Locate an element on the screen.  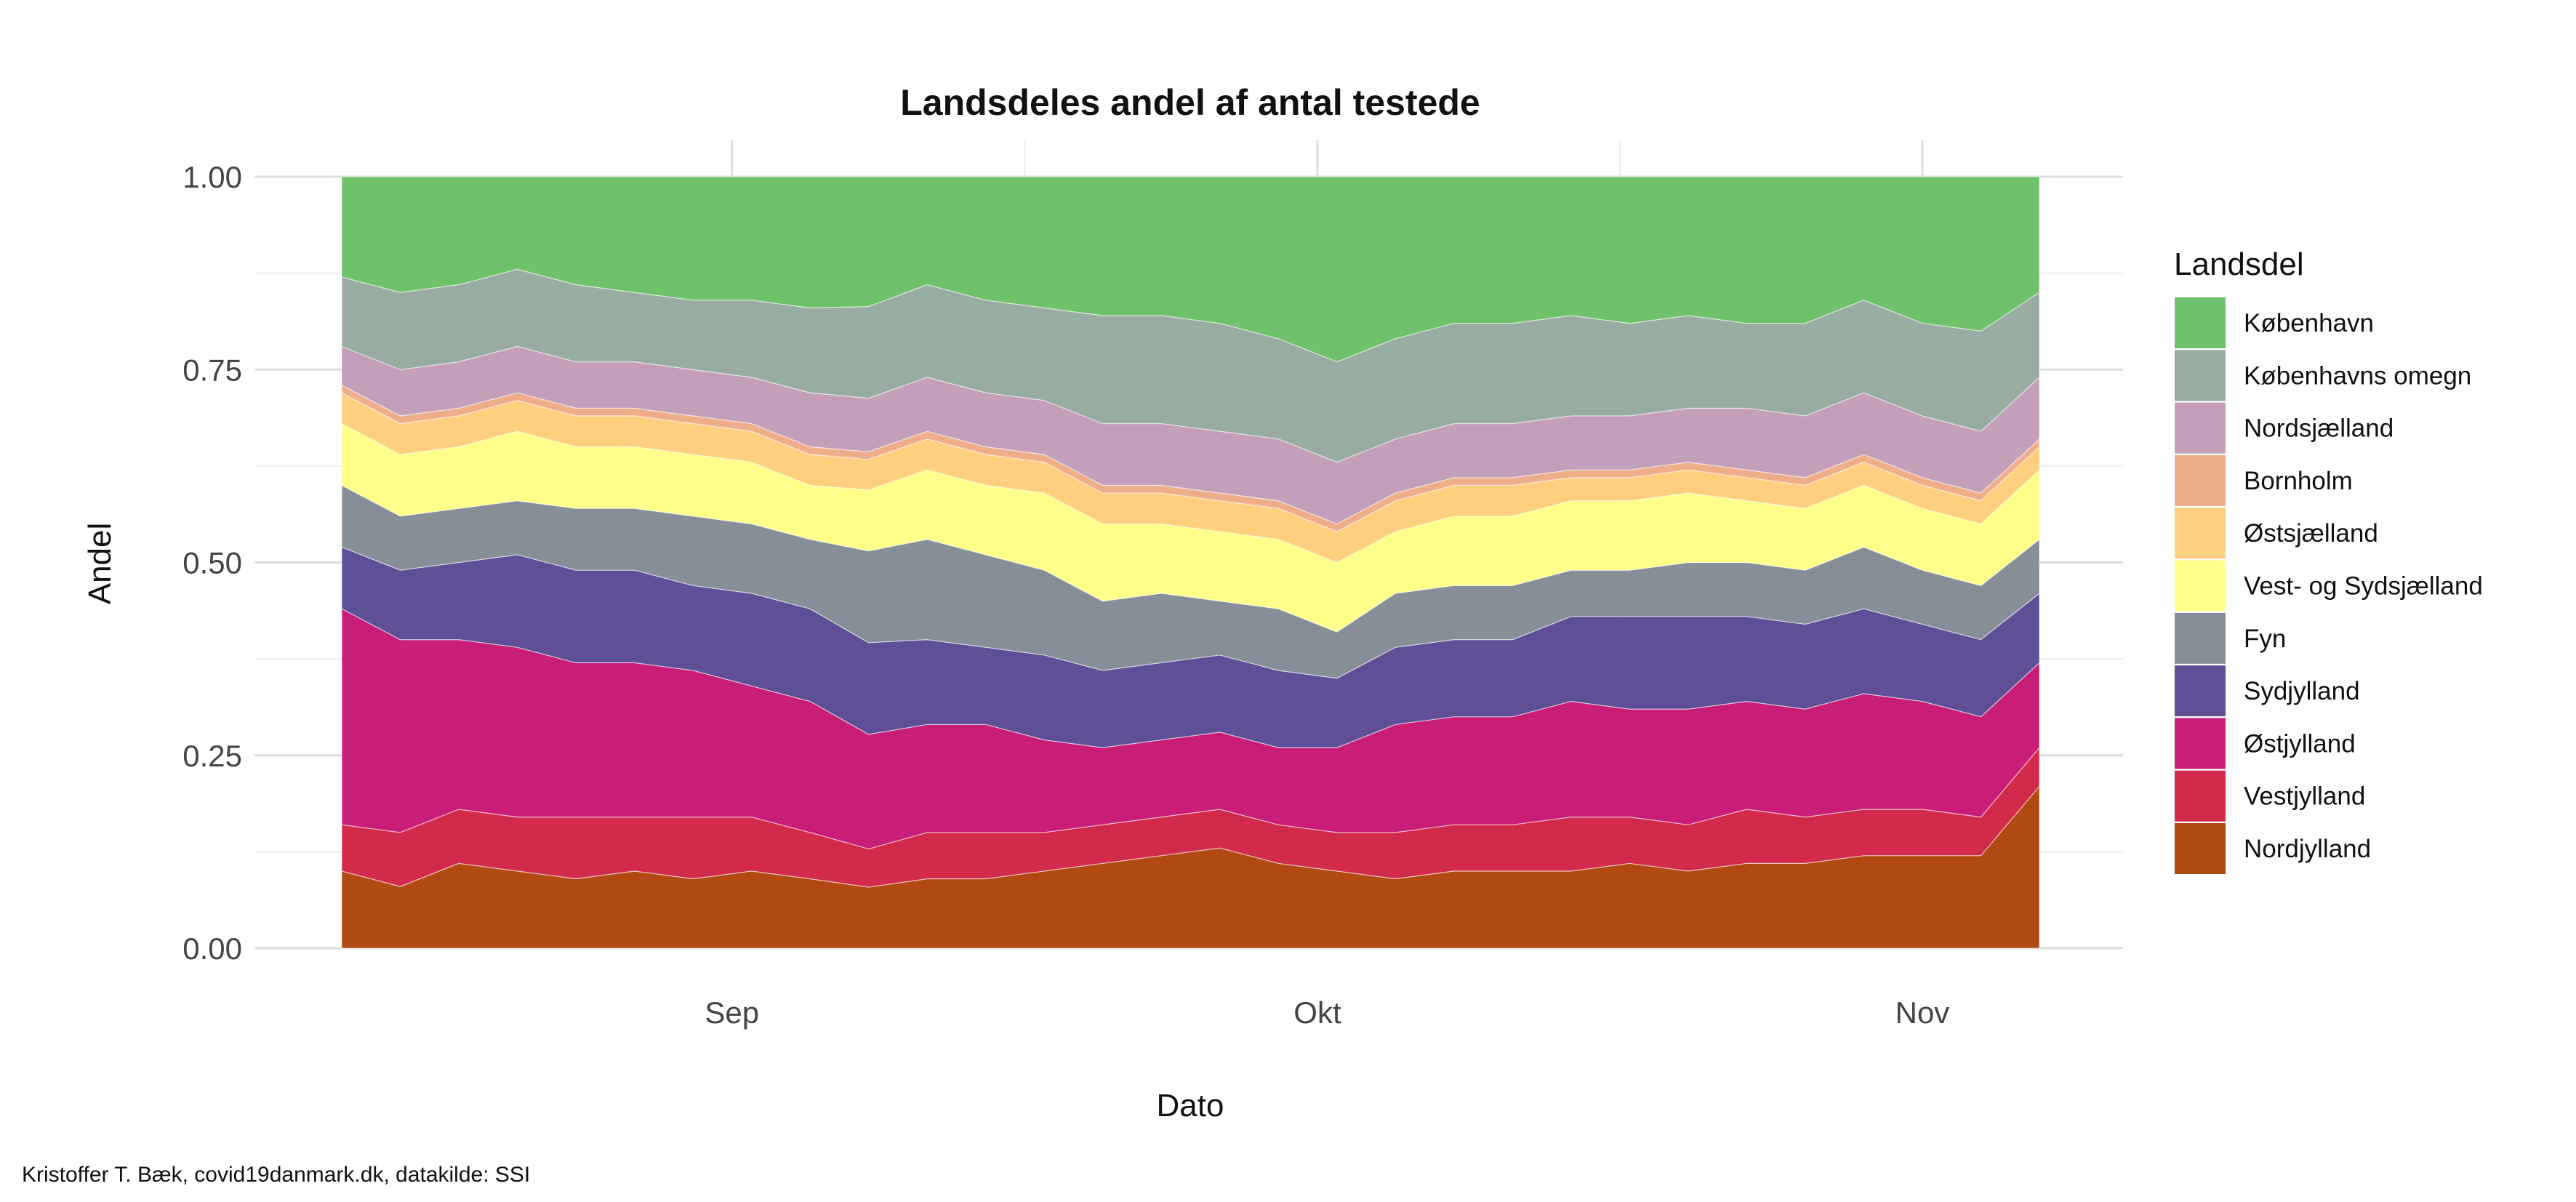
legend-label: København is located at coordinates (2309, 323).